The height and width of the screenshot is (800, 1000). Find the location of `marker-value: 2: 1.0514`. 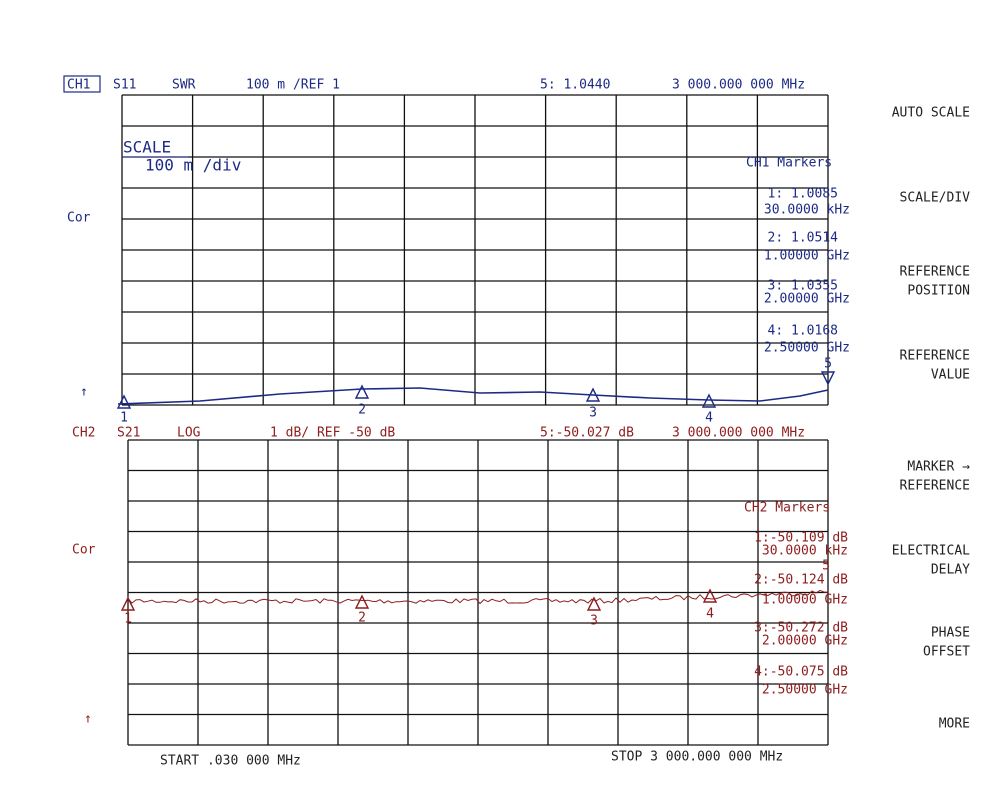

marker-value: 2: 1.0514 is located at coordinates (803, 238).